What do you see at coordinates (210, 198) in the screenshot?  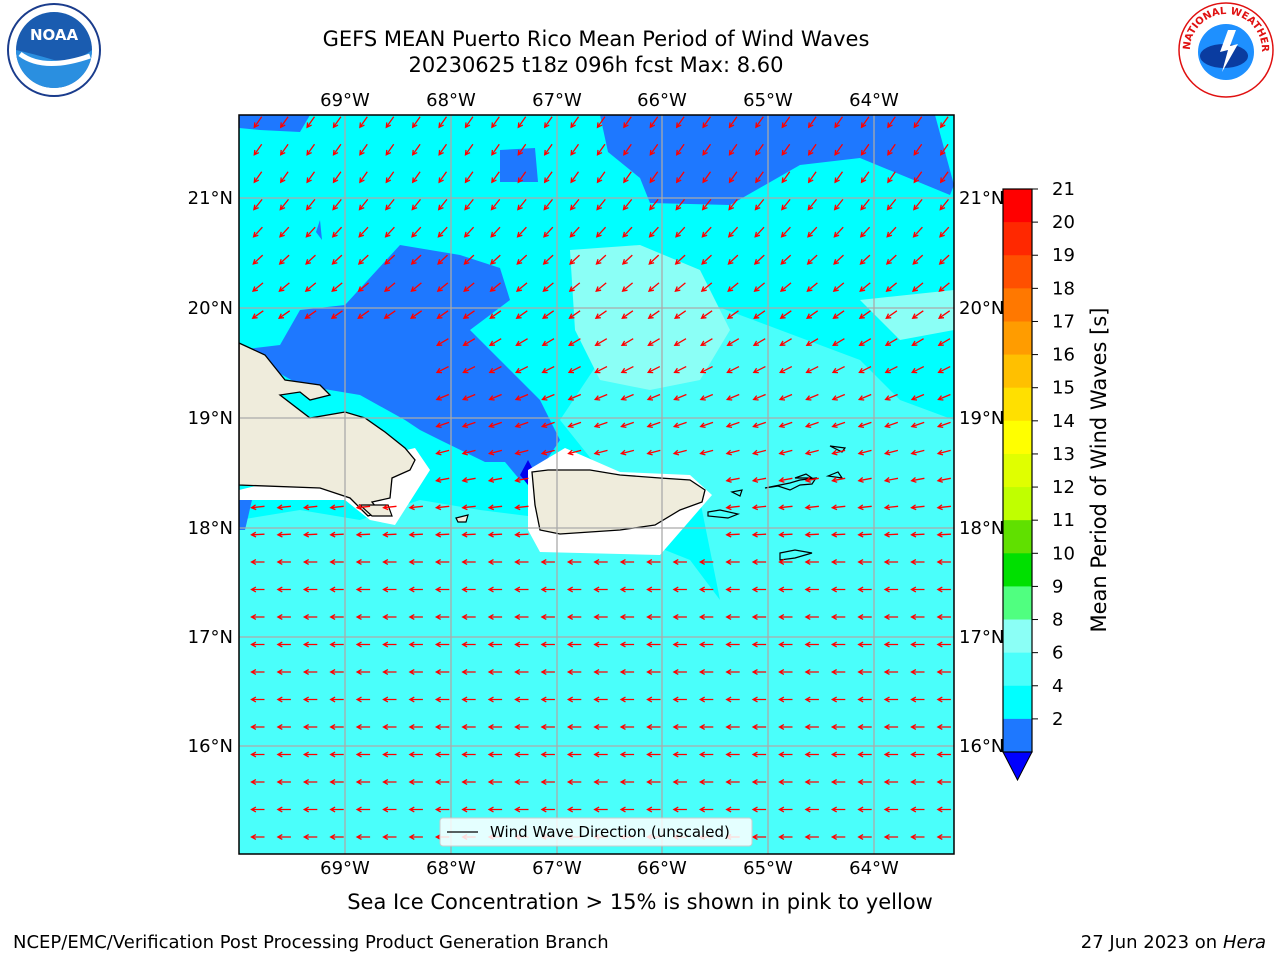 I see `lat-label: 21°N` at bounding box center [210, 198].